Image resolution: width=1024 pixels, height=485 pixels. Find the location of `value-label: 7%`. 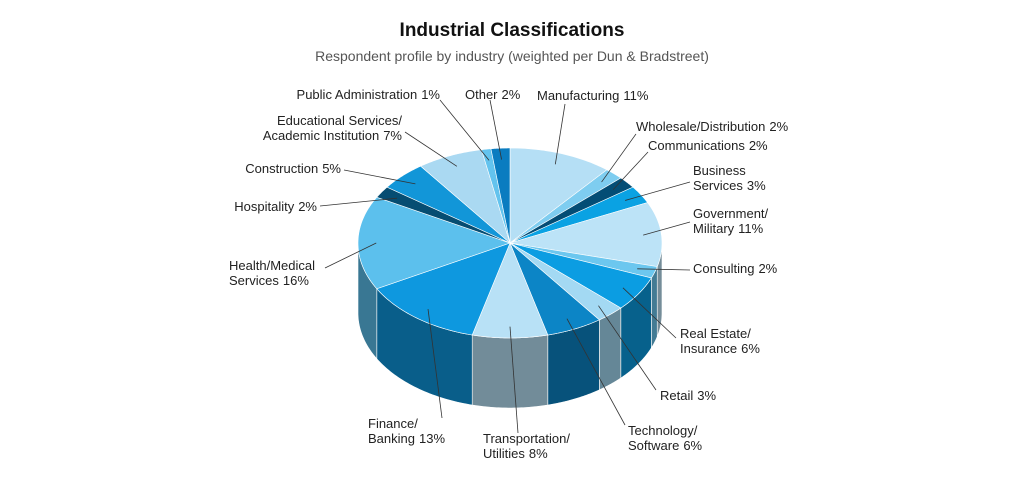

value-label: 7% is located at coordinates (392, 135).